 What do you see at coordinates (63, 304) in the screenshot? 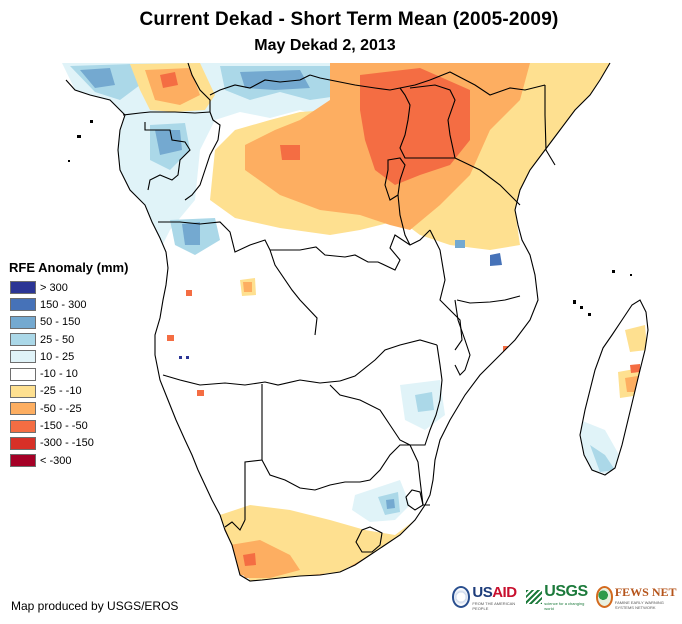
I see `legend-label: 150 - 300` at bounding box center [63, 304].